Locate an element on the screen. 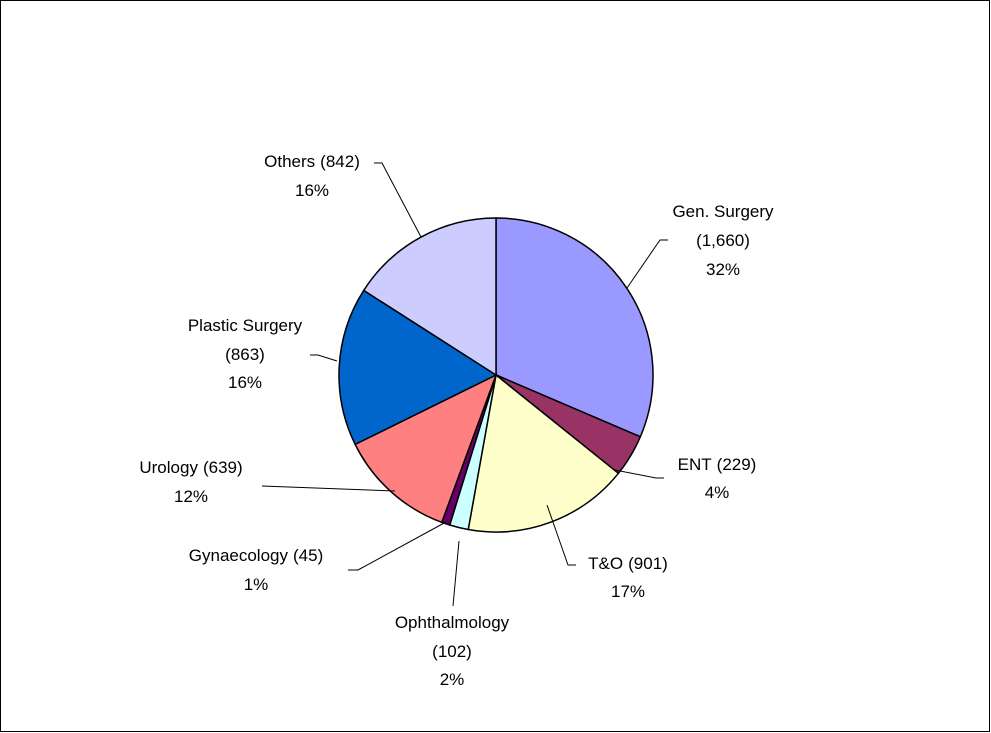 This screenshot has height=733, width=991. label-part: (863) is located at coordinates (245, 354).